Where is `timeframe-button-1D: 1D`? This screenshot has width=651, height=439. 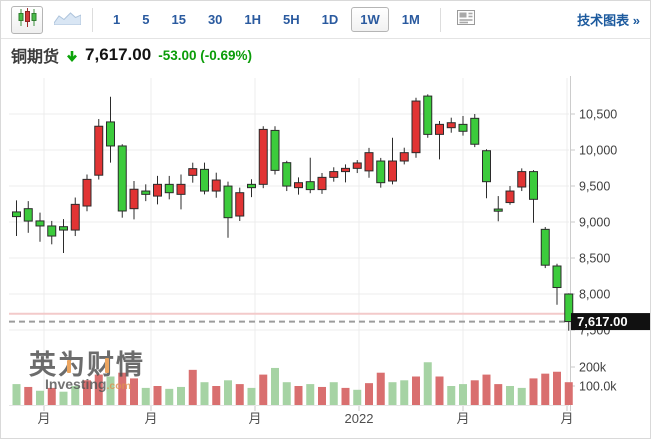
timeframe-button-1D: 1D is located at coordinates (330, 19).